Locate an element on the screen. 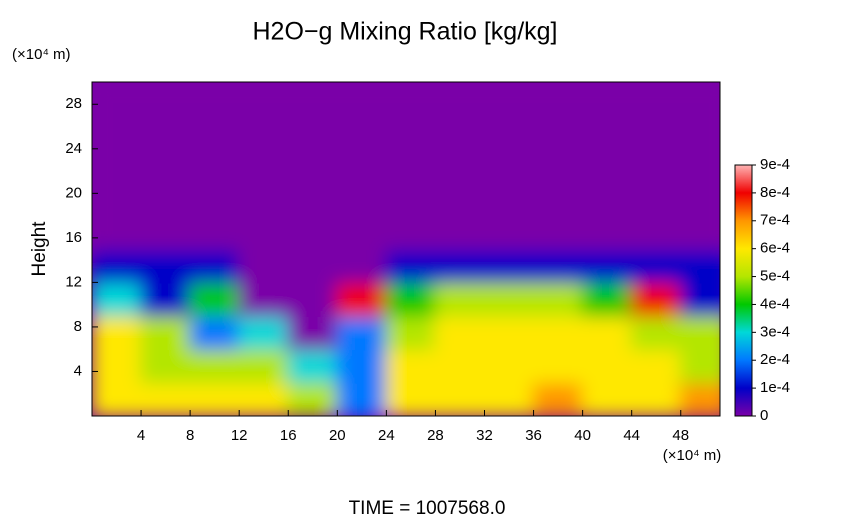 The height and width of the screenshot is (519, 854). colorbar-tick-label: 1e-4 is located at coordinates (775, 387).